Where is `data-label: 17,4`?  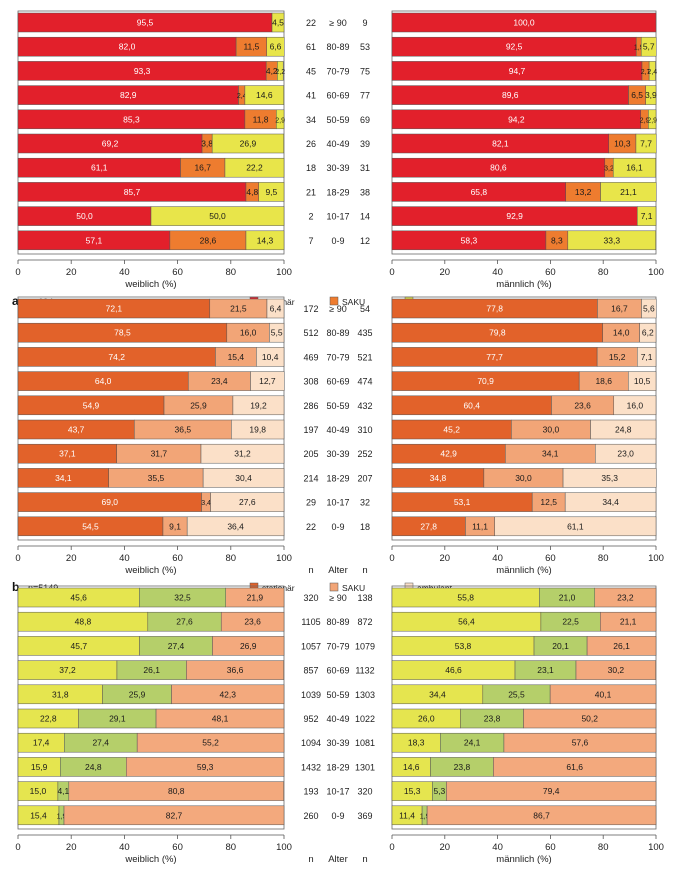
data-label: 17,4 is located at coordinates (41, 743).